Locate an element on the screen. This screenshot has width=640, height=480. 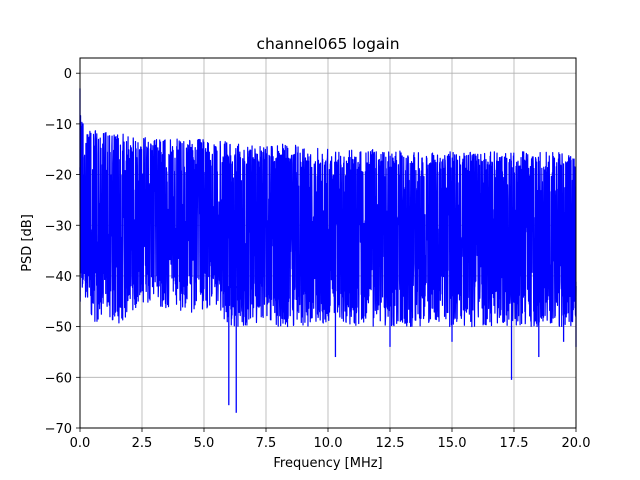
y-axis-title: PSD [dB] is located at coordinates (27, 243).